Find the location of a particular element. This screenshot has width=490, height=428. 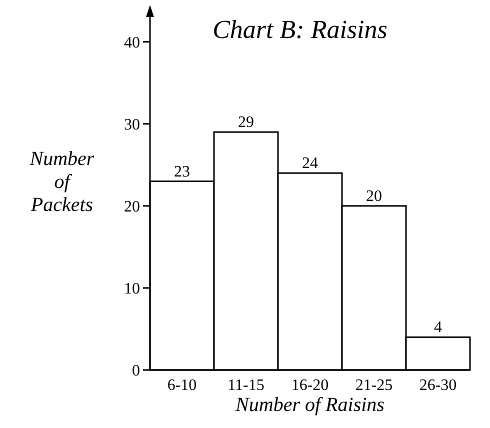

x-tick-label: 6-10 is located at coordinates (182, 385).